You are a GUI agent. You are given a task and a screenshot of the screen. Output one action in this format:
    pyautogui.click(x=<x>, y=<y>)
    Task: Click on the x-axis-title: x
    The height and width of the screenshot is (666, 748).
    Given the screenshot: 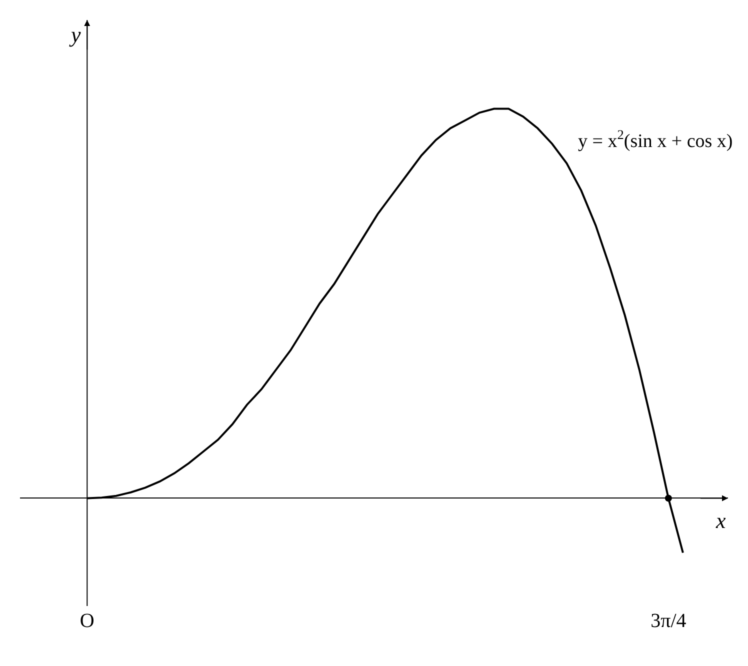 What is the action you would take?
    pyautogui.click(x=720, y=520)
    